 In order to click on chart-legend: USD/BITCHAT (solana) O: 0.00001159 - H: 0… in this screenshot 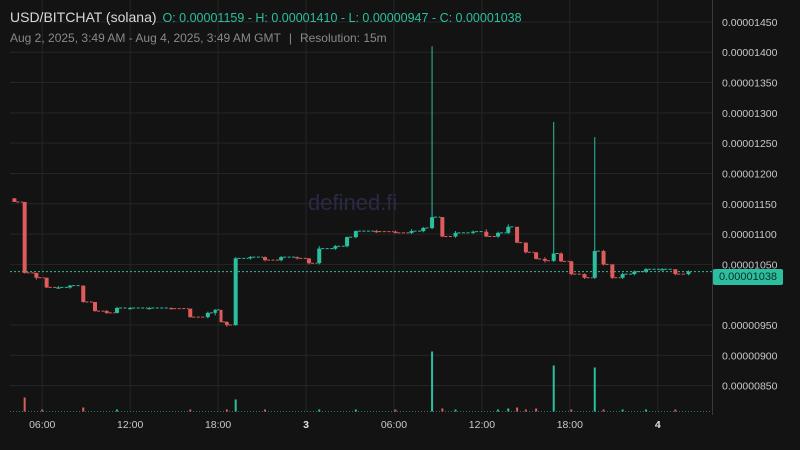, I will do `click(360, 27)`.